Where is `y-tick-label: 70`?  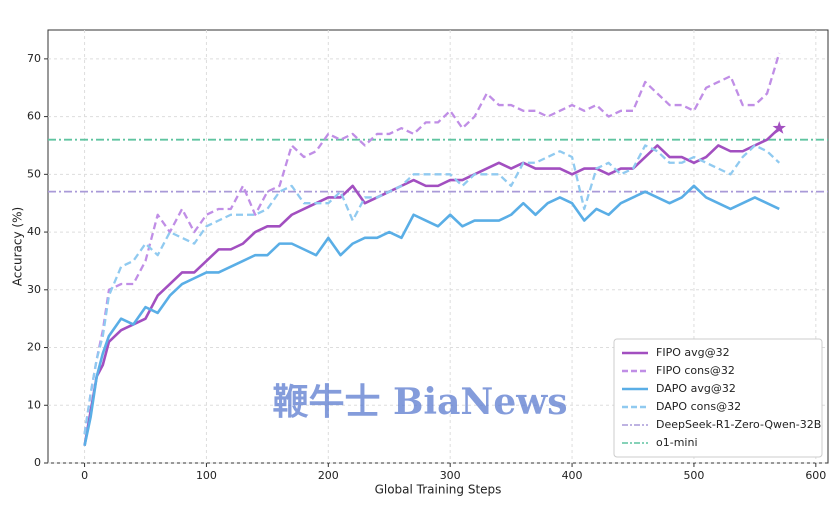 y-tick-label: 70 is located at coordinates (34, 58).